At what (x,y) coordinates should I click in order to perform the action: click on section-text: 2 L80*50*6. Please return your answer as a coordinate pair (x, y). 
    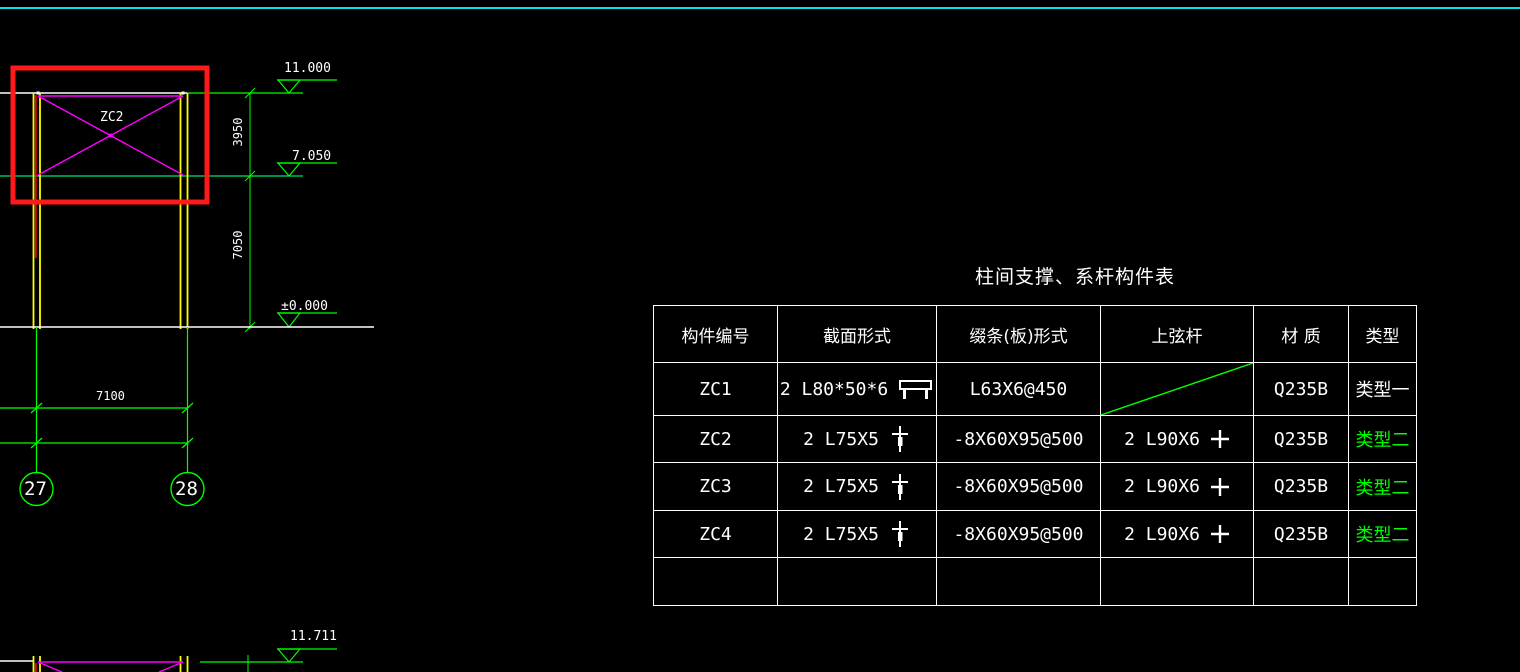
    Looking at the image, I should click on (834, 389).